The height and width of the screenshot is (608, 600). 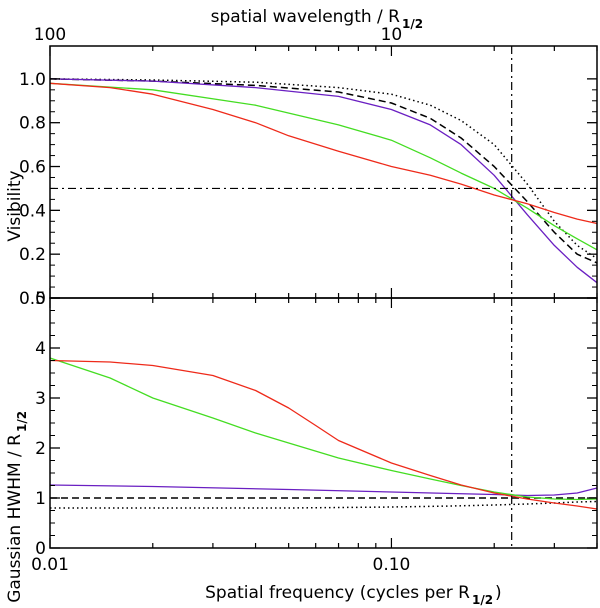 What do you see at coordinates (32, 299) in the screenshot?
I see `top-y-tick-label: 0.0` at bounding box center [32, 299].